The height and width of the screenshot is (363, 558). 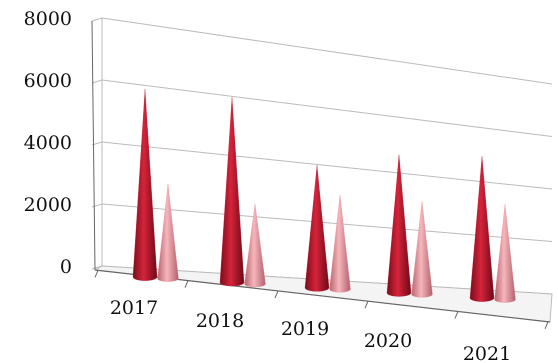 I want to click on x-category-label: 2021, so click(x=487, y=353).